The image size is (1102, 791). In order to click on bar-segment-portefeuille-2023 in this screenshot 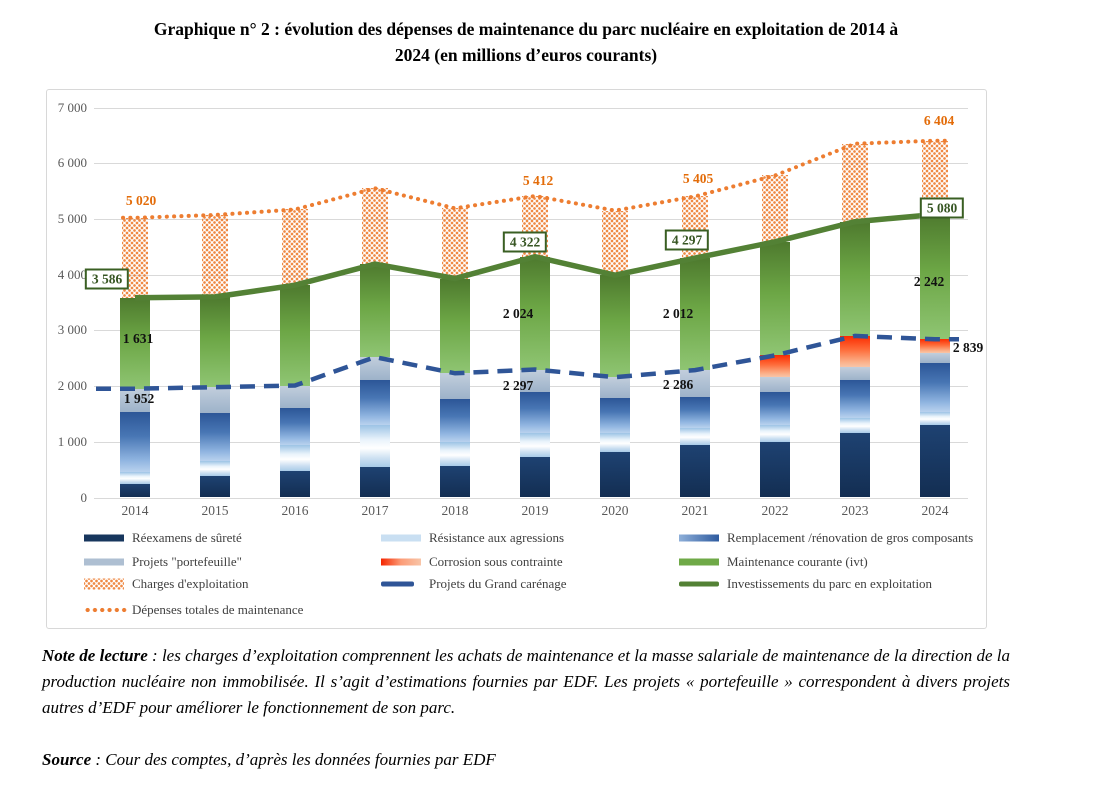, I will do `click(855, 373)`.